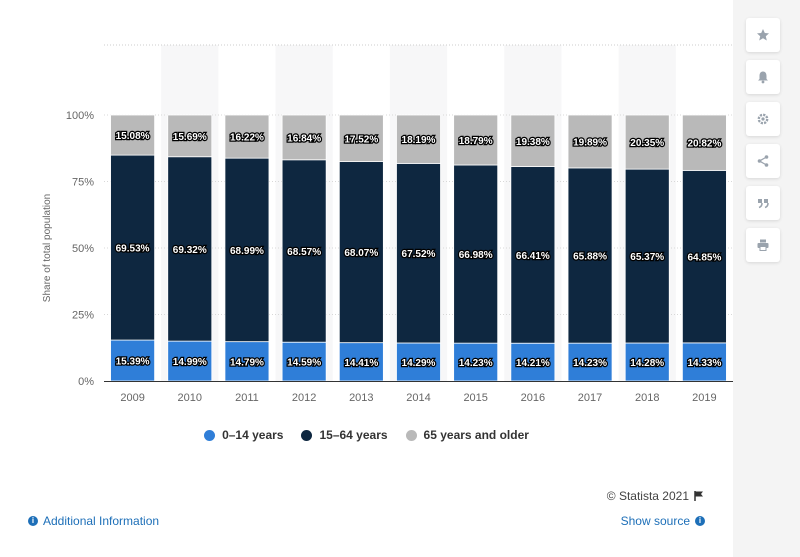 This screenshot has height=557, width=800. I want to click on quote-icon, so click(763, 204).